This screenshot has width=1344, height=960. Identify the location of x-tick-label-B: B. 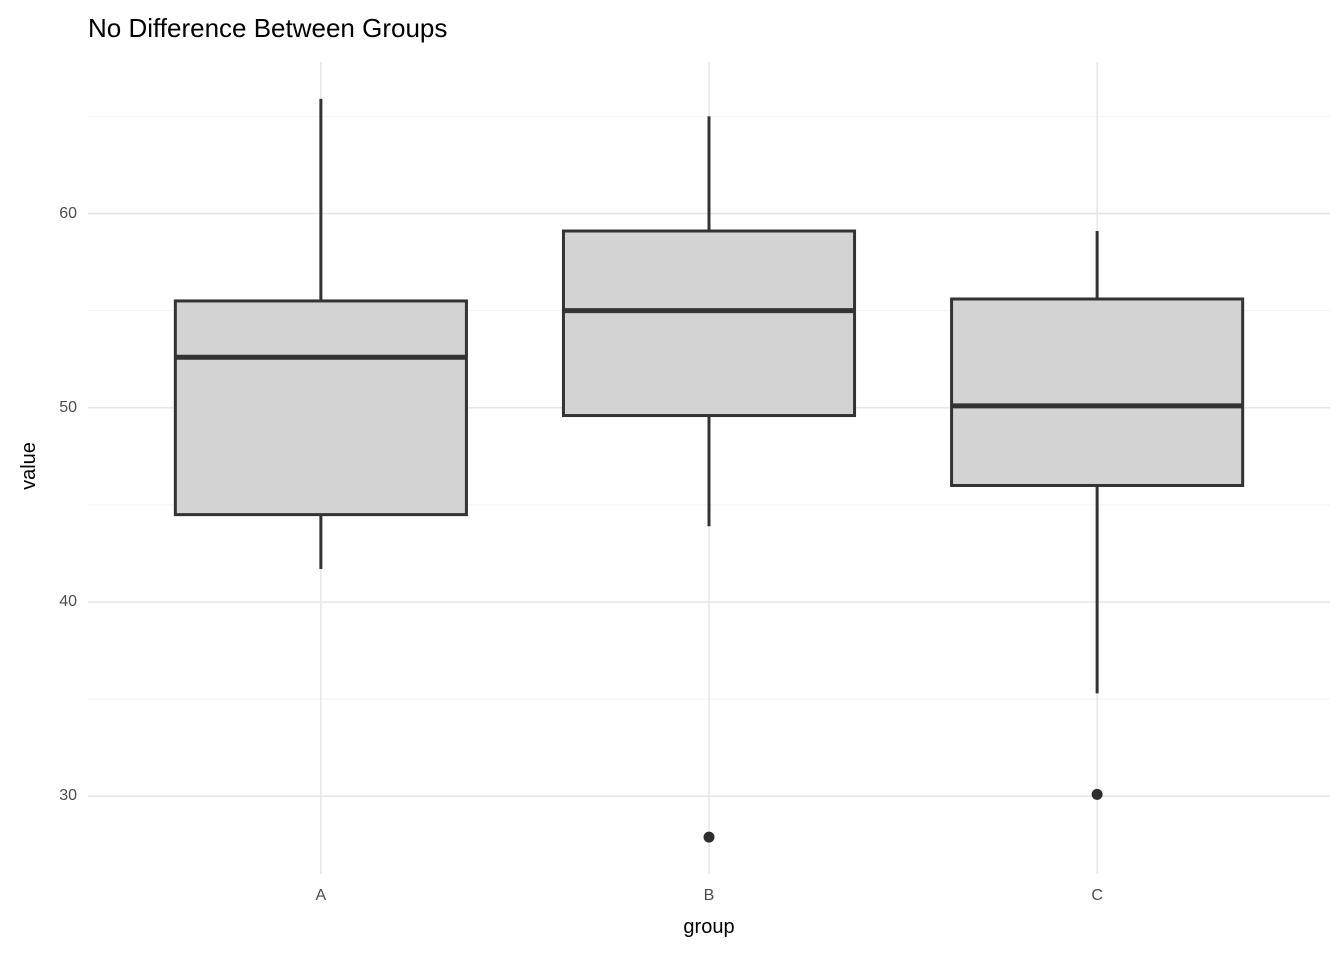
(709, 895).